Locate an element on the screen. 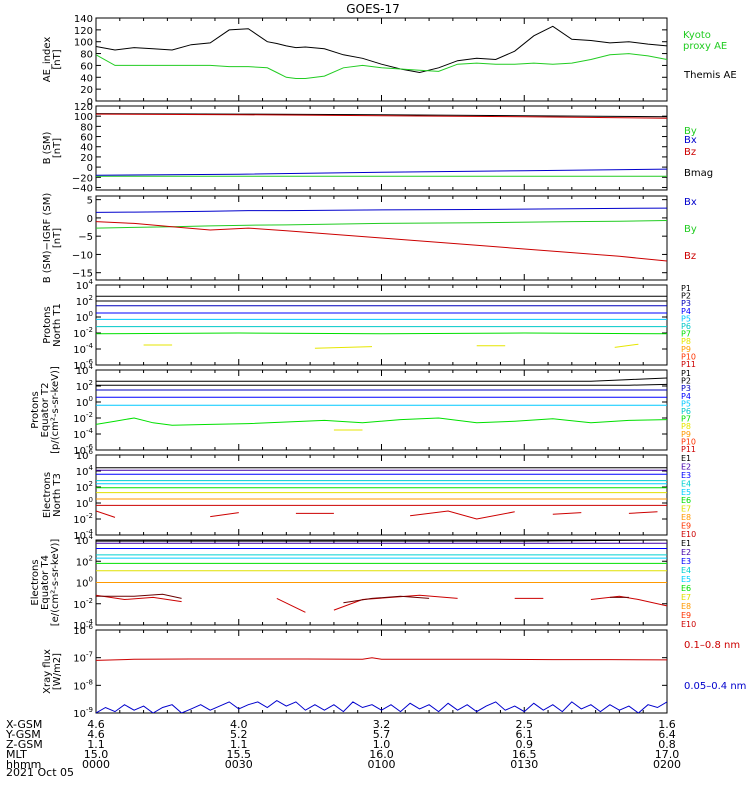  footer-value: 0000 is located at coordinates (96, 764).